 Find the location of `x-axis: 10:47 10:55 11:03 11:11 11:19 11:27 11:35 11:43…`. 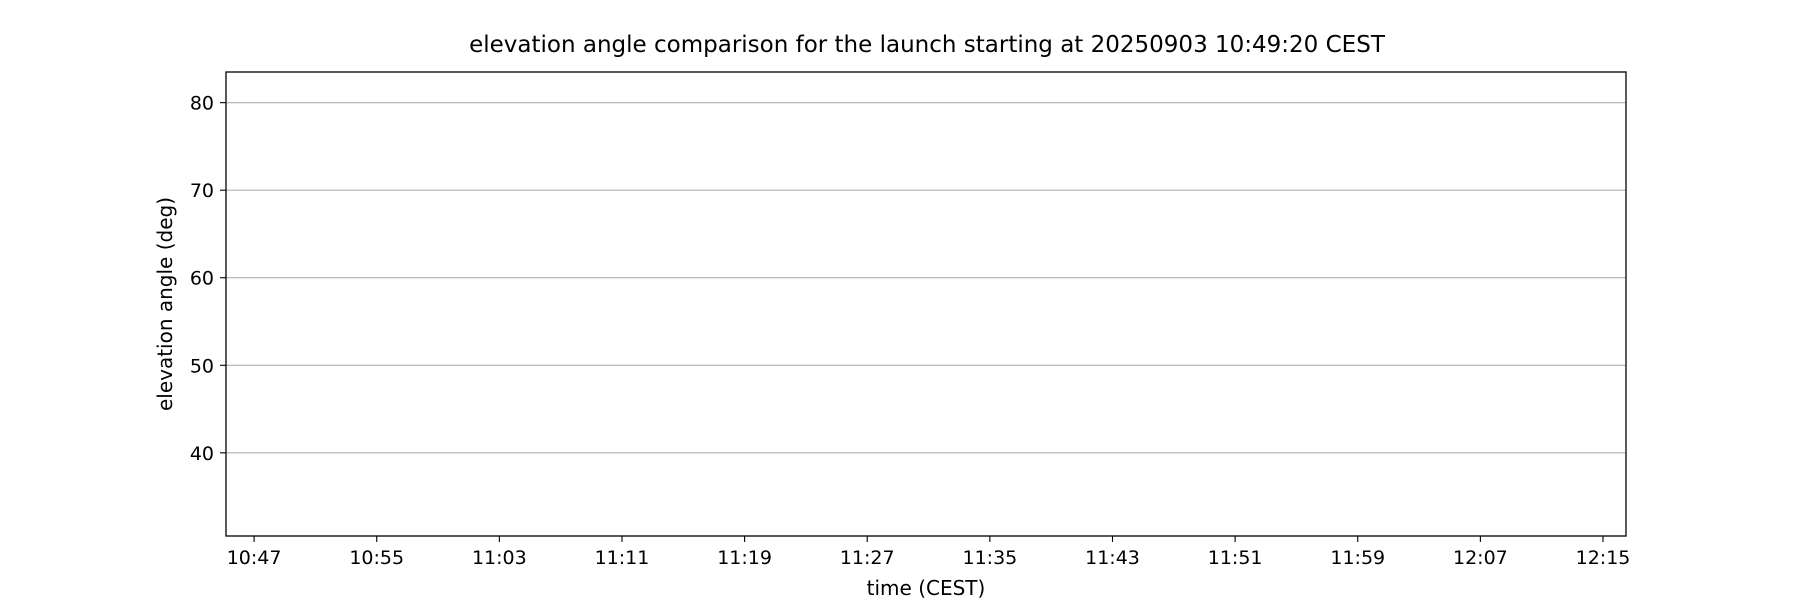

x-axis: 10:47 10:55 11:03 11:11 11:19 11:27 11:35 11:43… is located at coordinates (929, 552).